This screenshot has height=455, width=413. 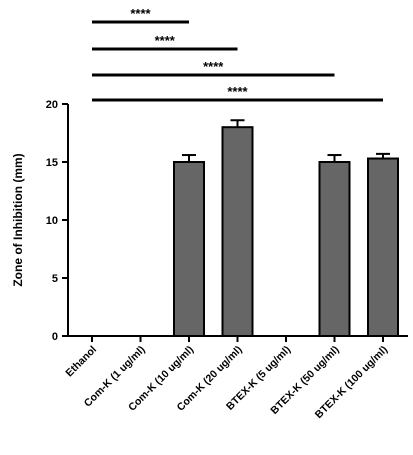 I want to click on y-tick-label: 10, so click(x=52, y=221).